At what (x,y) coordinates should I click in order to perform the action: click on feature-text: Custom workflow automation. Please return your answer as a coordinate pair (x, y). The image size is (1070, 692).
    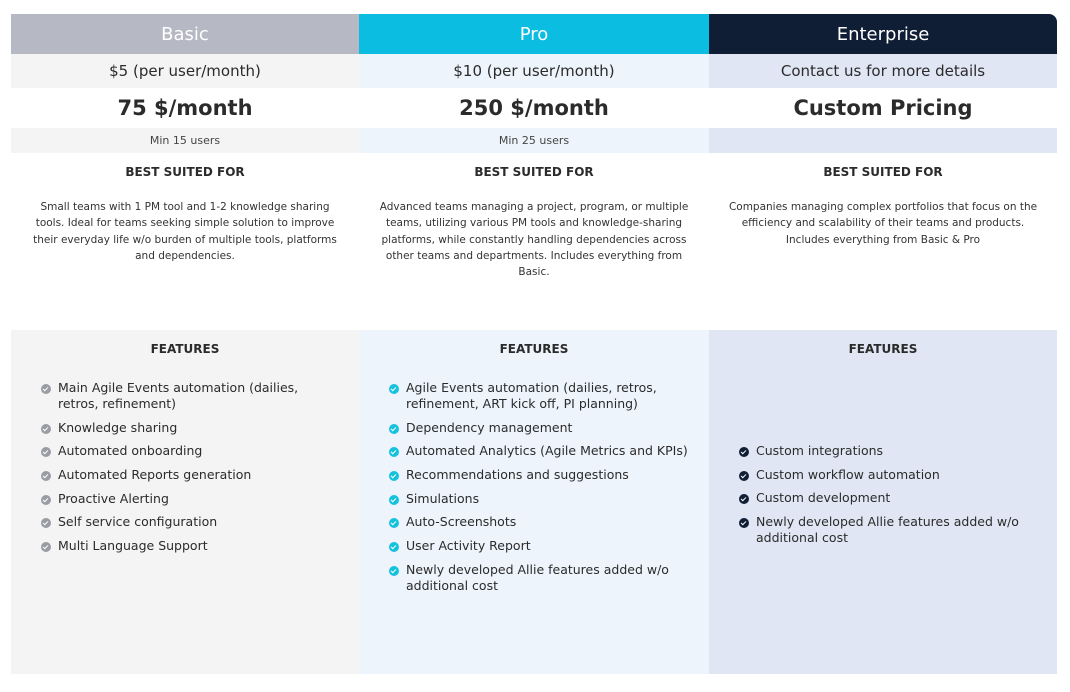
    Looking at the image, I should click on (848, 474).